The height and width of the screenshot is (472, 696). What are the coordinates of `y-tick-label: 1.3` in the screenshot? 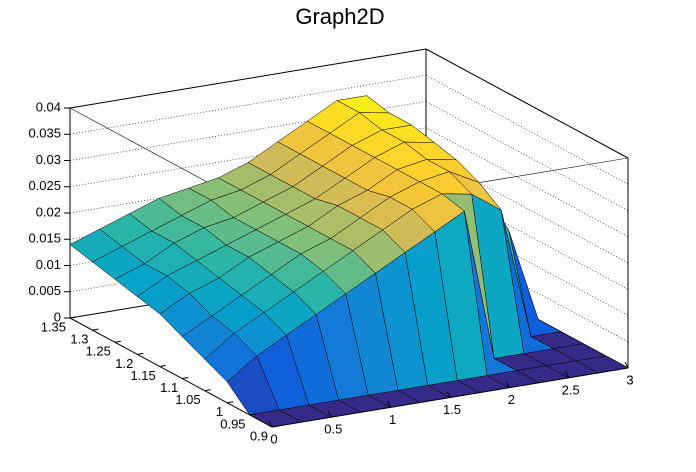 It's located at (79, 339).